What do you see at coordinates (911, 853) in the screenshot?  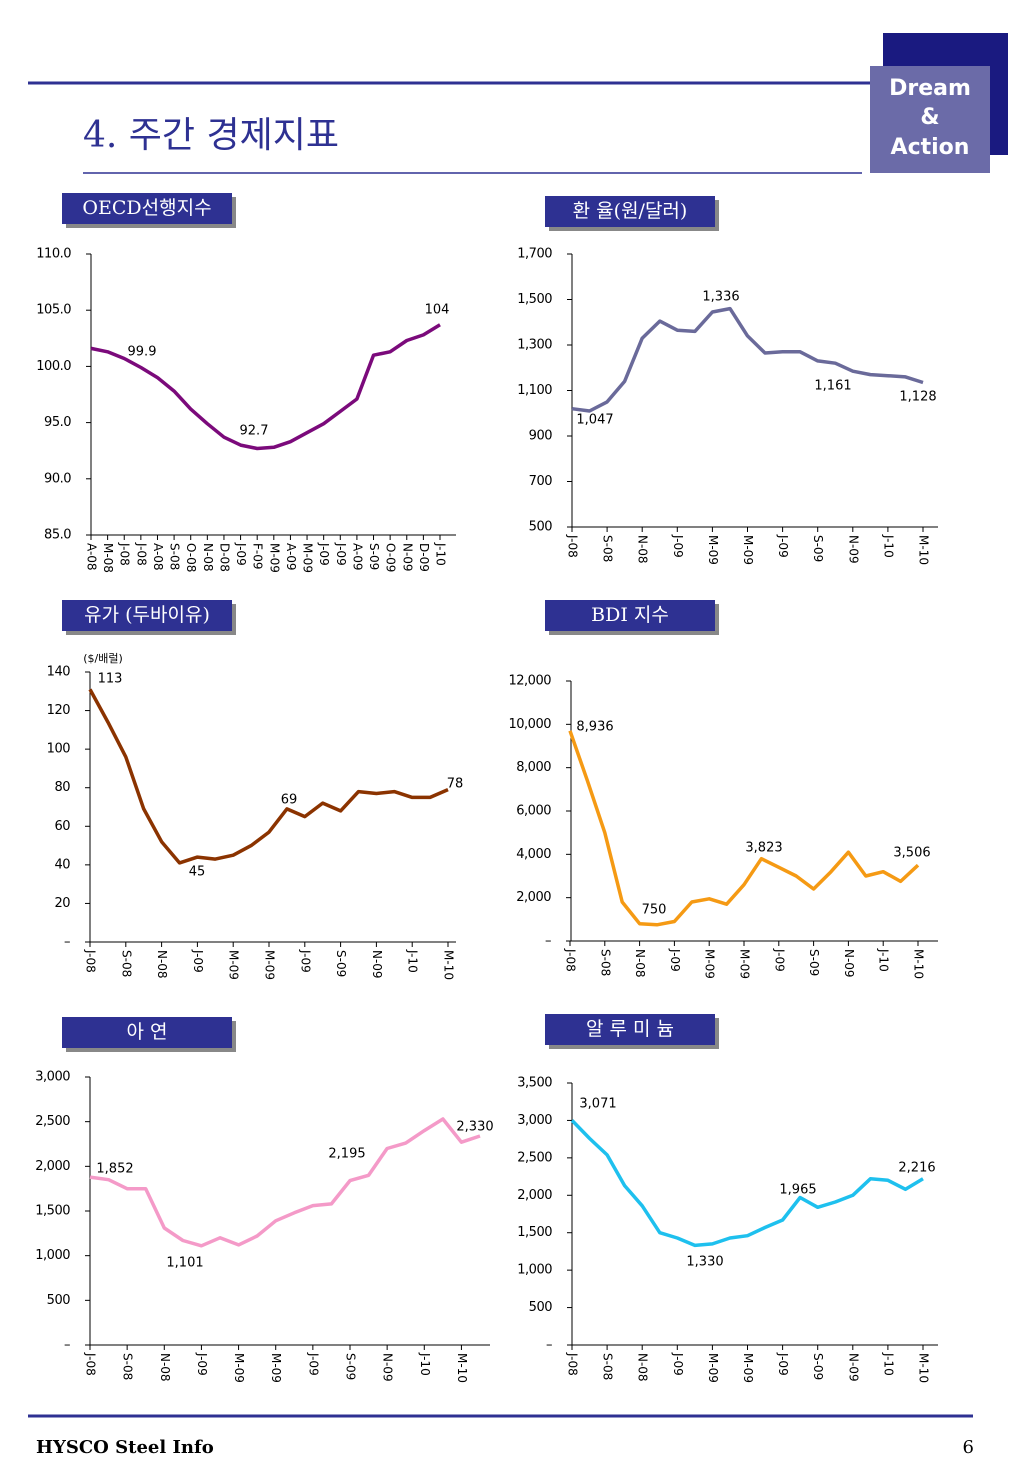 I see `annotation: 3,506` at bounding box center [911, 853].